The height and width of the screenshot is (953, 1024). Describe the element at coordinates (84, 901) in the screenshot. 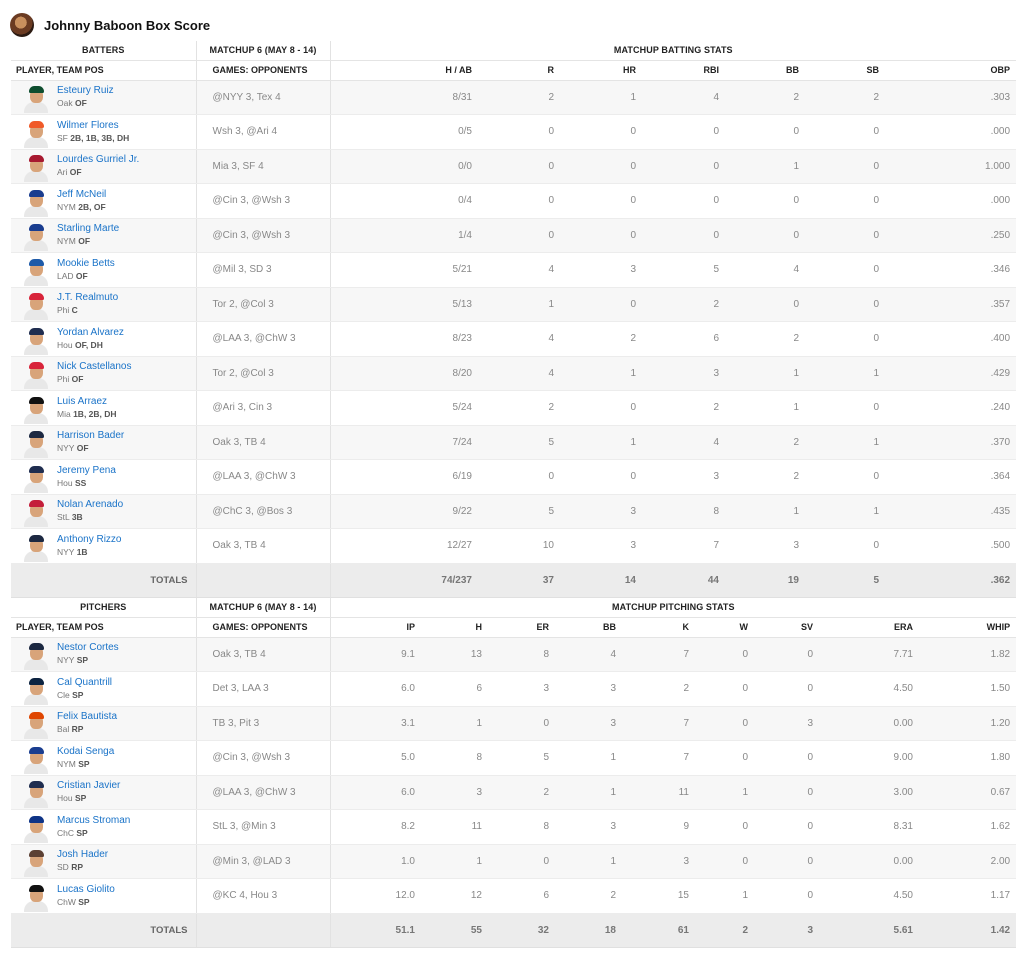

I see `player-position: SP` at that location.